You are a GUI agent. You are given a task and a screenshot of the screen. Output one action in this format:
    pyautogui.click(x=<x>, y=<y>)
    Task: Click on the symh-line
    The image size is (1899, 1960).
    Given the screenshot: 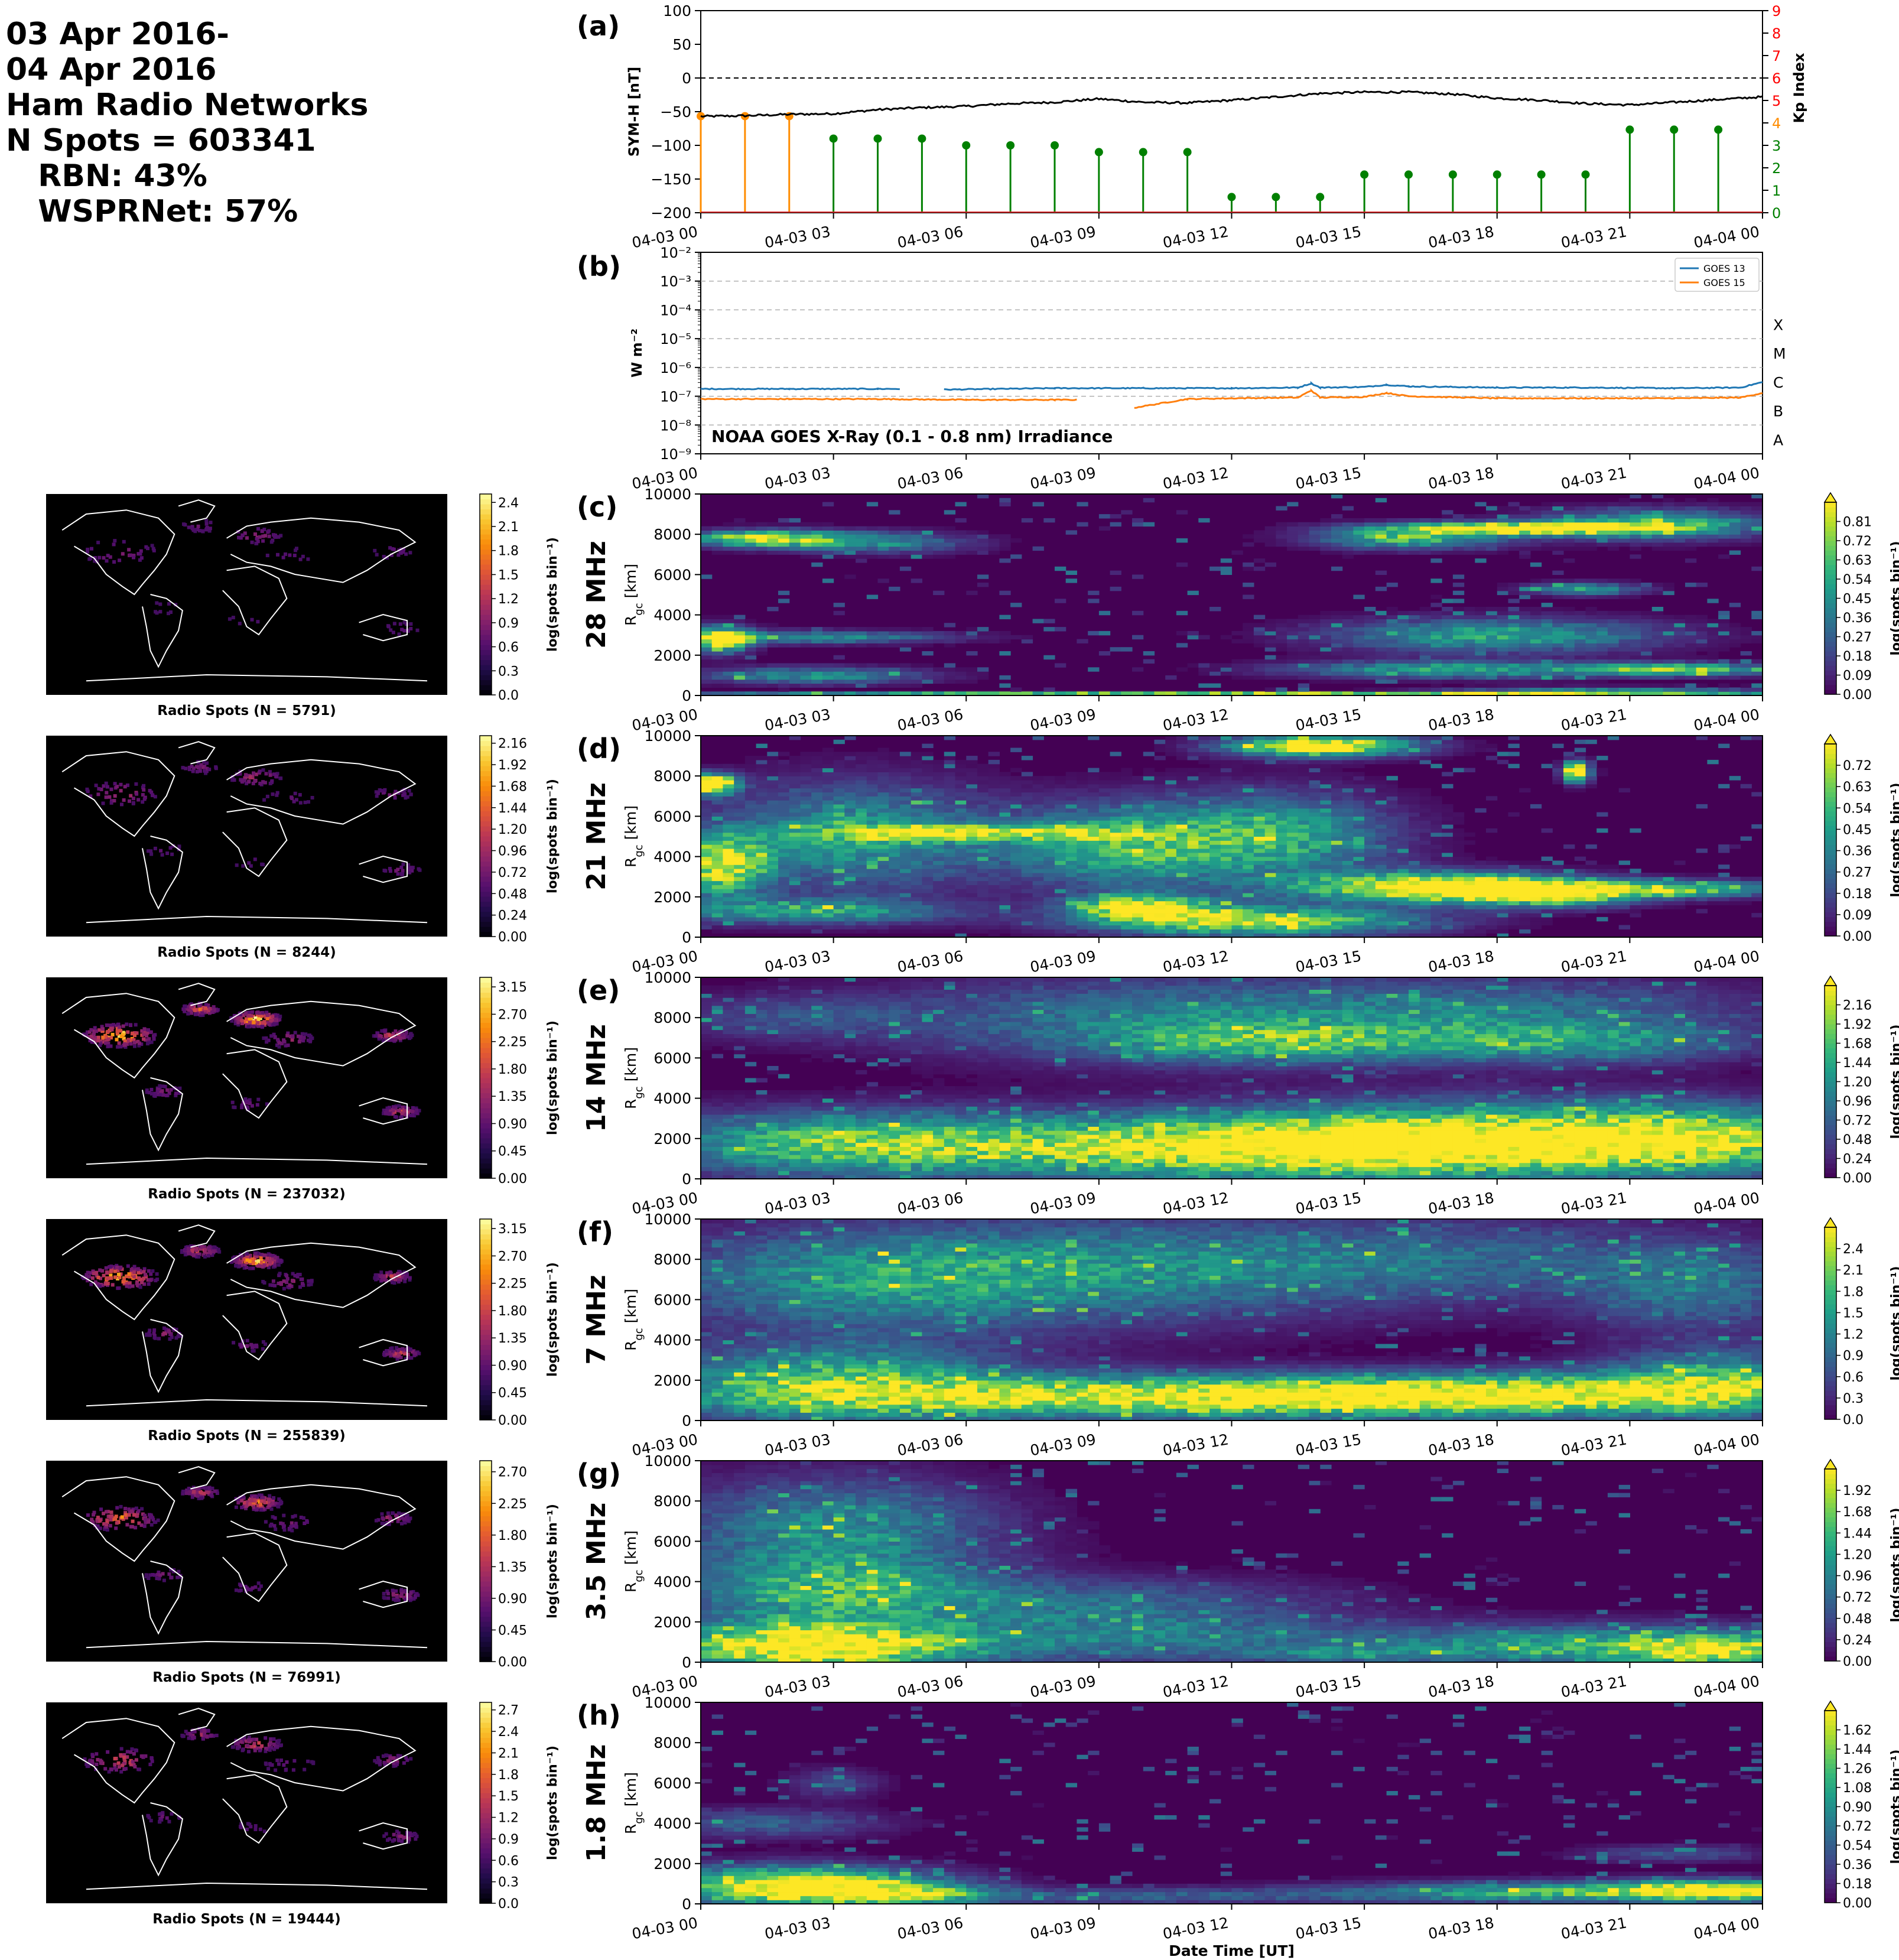 What is the action you would take?
    pyautogui.click(x=1231, y=104)
    